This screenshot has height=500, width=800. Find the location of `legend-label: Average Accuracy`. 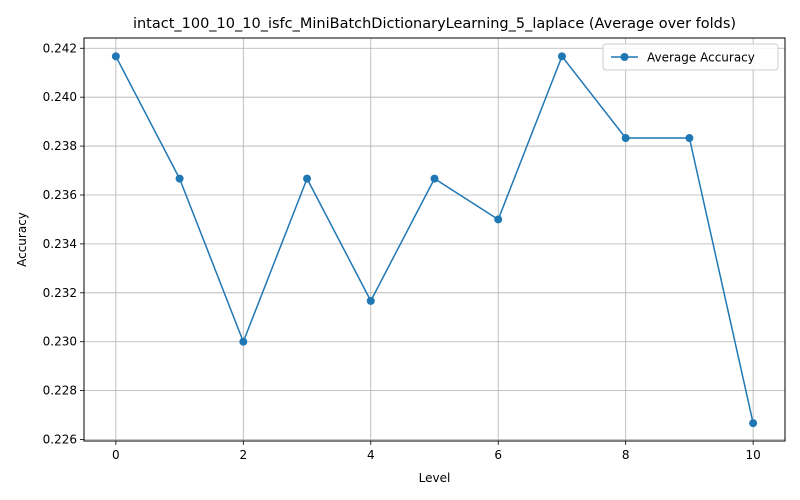

legend-label: Average Accuracy is located at coordinates (701, 58).